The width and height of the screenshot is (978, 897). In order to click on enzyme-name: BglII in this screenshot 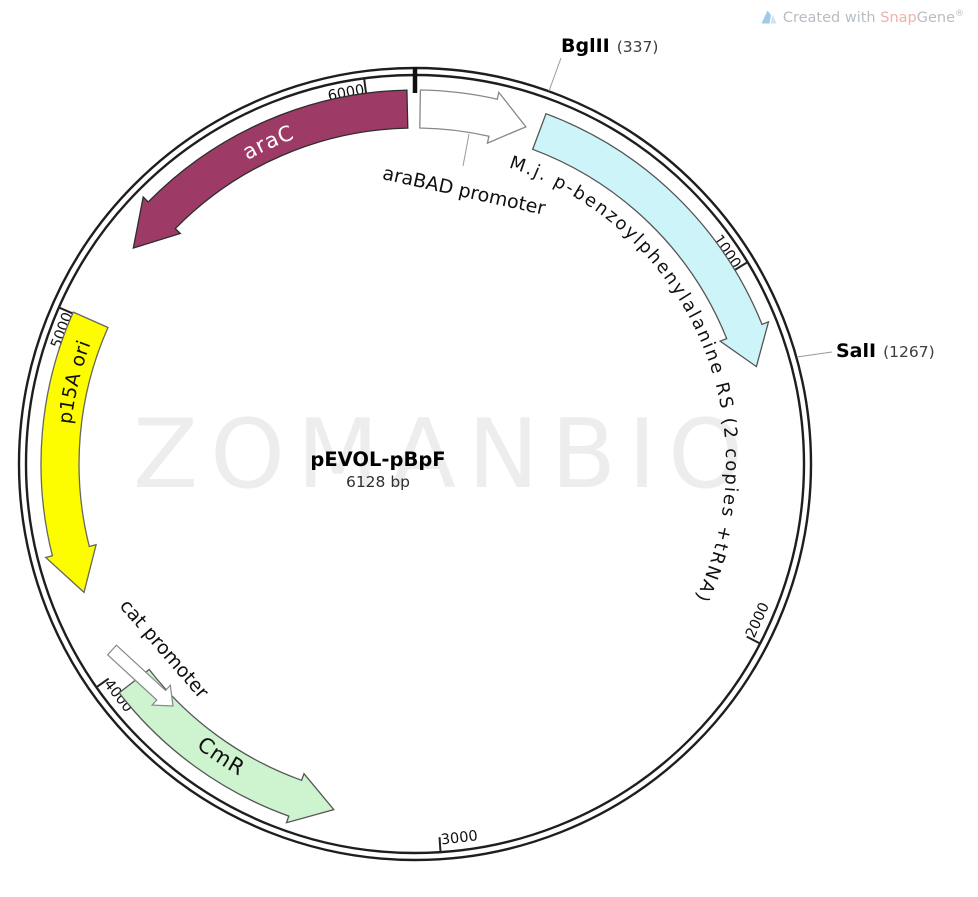, I will do `click(585, 46)`.